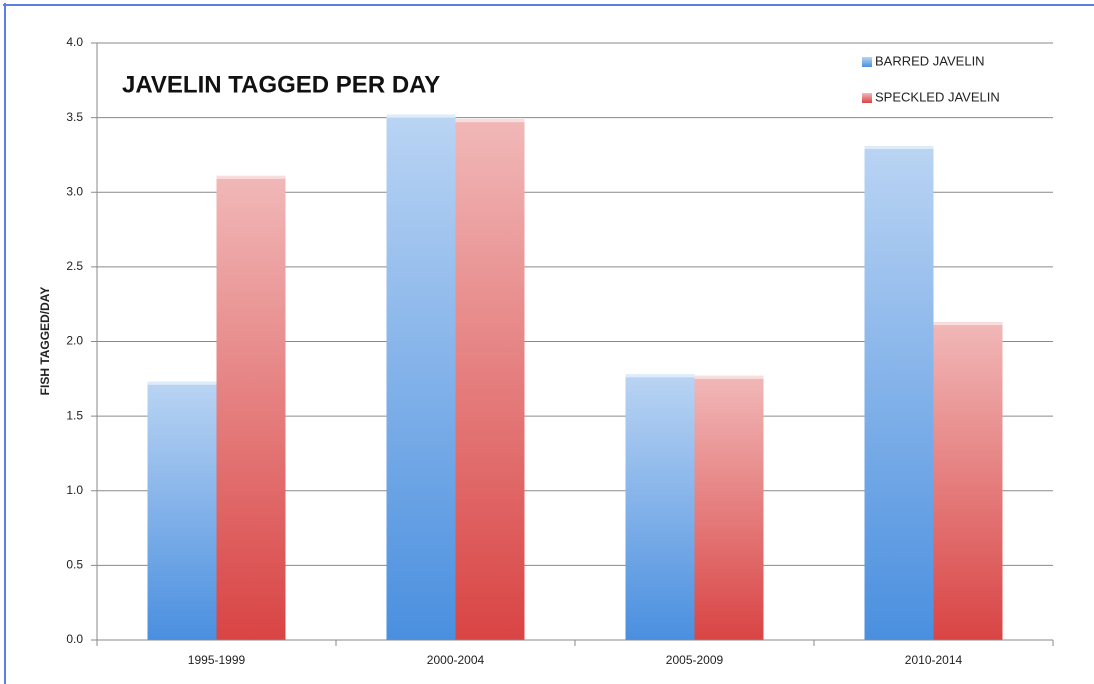 The image size is (1094, 684). Describe the element at coordinates (74, 266) in the screenshot. I see `y-tick-label: 2.5` at that location.